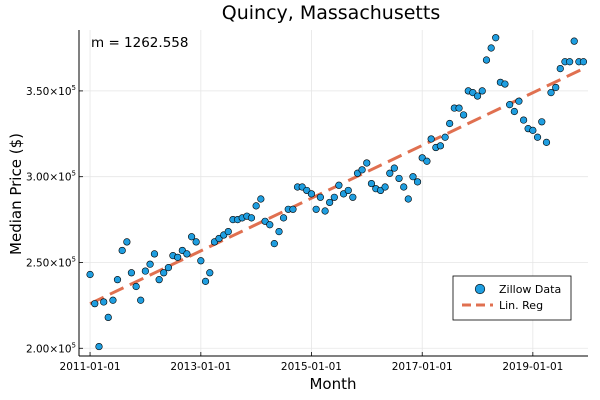  What do you see at coordinates (332, 384) in the screenshot?
I see `x-axis-label: Month` at bounding box center [332, 384].